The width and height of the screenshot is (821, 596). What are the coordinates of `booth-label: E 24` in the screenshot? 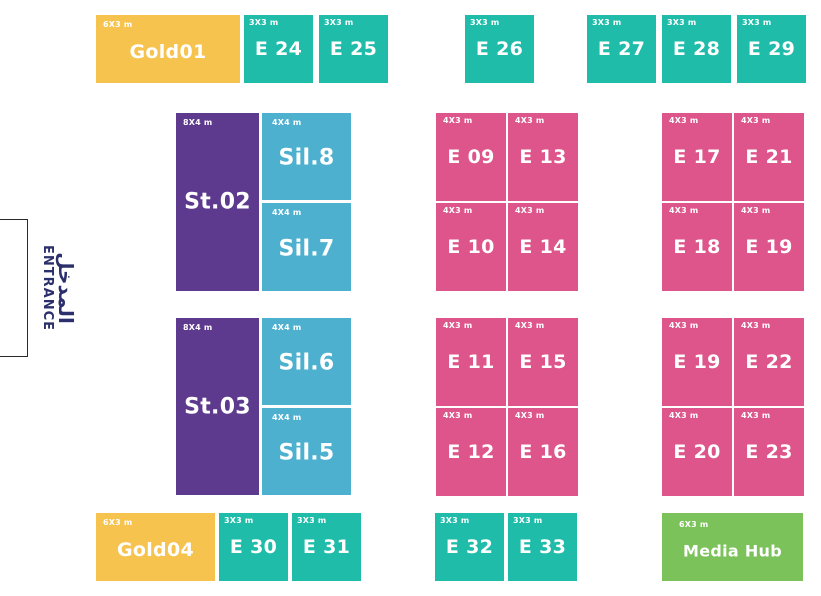 It's located at (278, 49).